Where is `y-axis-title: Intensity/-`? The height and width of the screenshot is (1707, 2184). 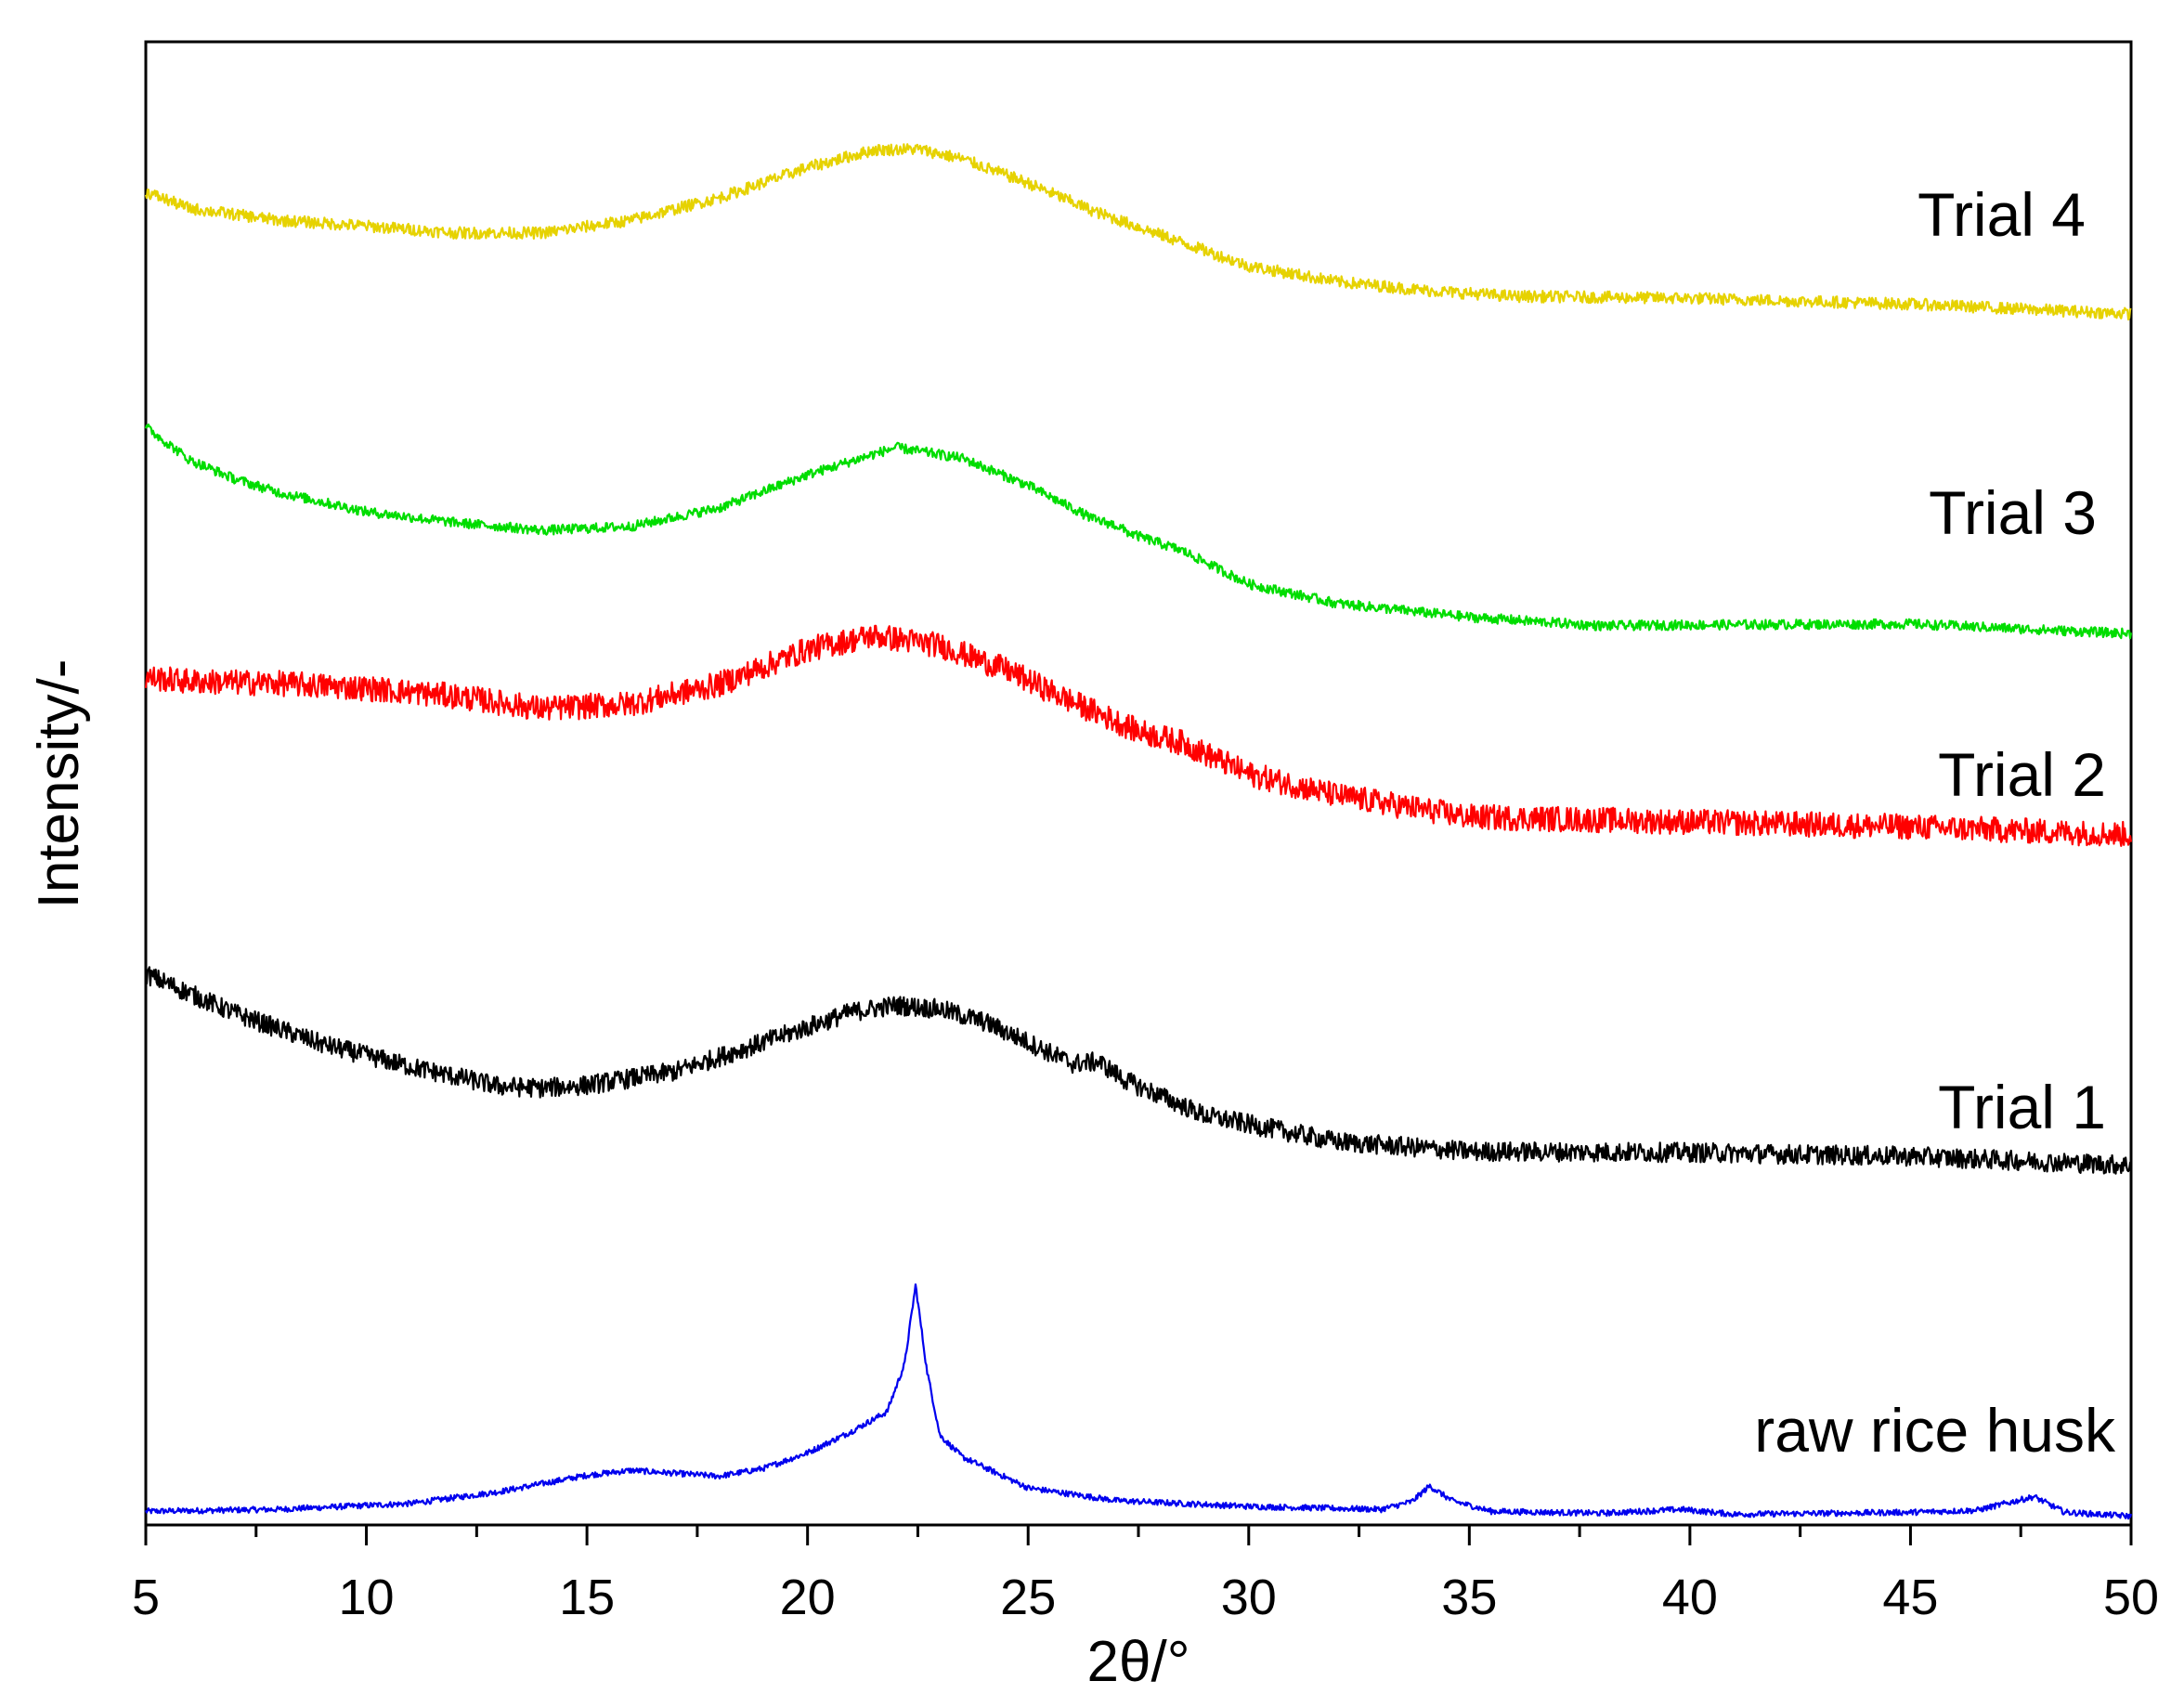
y-axis-title: Intensity/- is located at coordinates (59, 784).